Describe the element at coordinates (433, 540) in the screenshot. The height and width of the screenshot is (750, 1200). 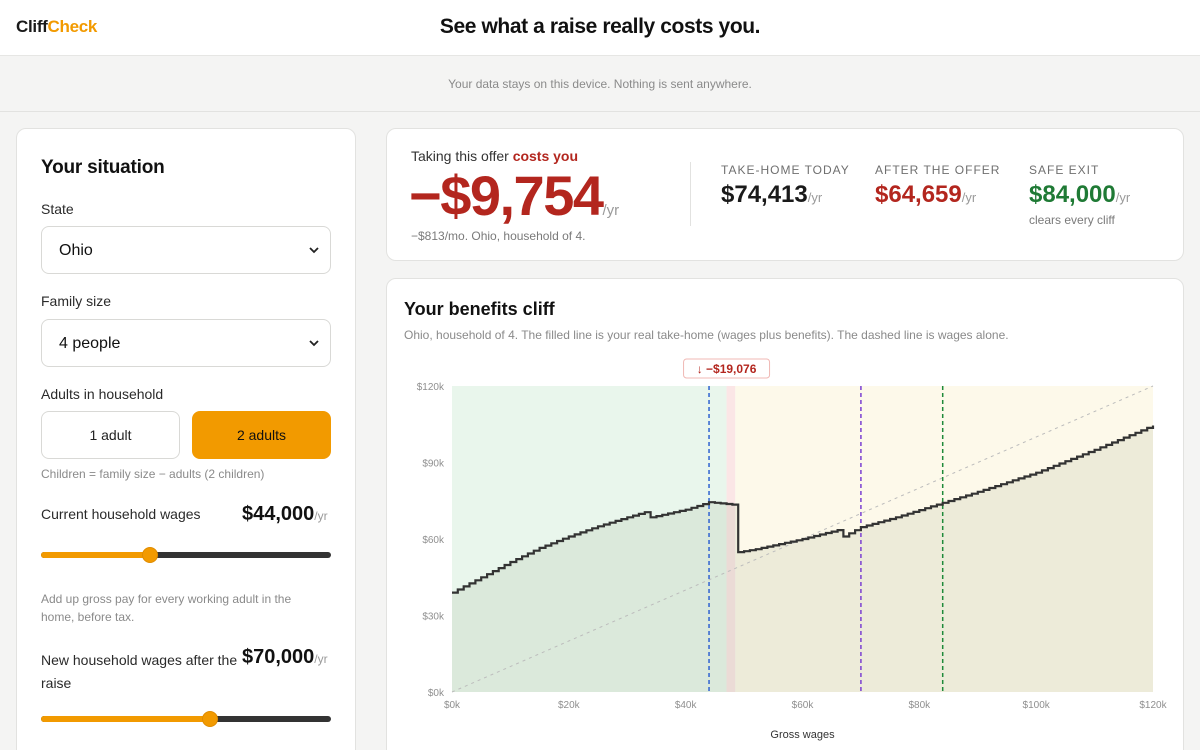
I see `y-tick-label: $60k` at that location.